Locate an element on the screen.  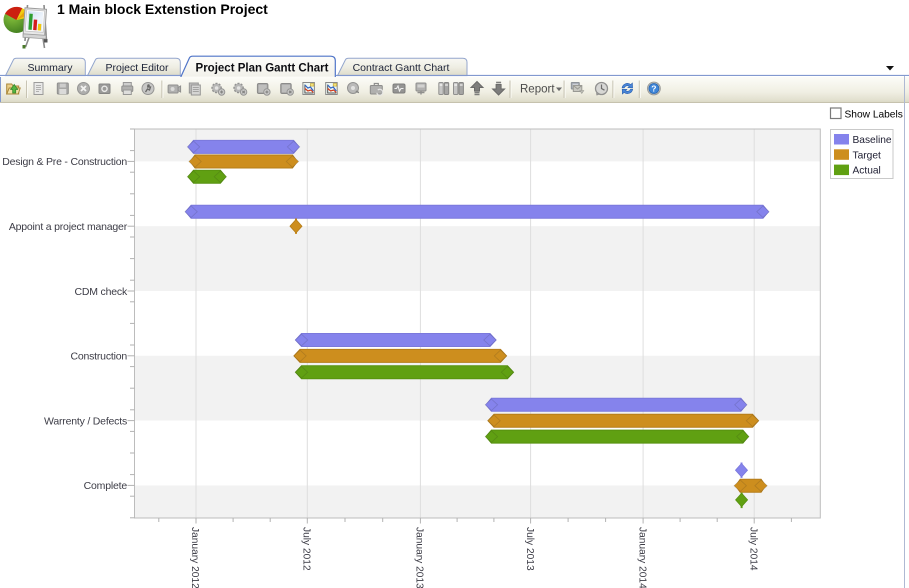
svg-text: CDM check is located at coordinates (101, 292).